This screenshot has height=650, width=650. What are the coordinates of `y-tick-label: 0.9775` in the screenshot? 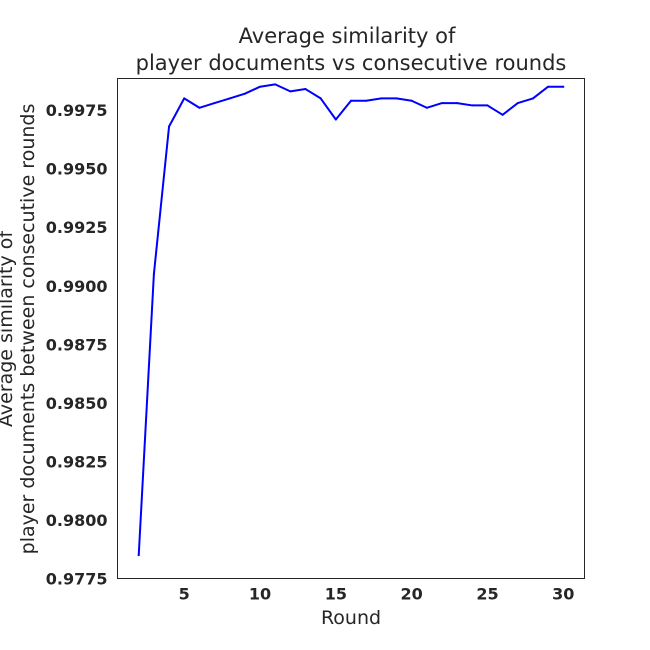 It's located at (77, 579).